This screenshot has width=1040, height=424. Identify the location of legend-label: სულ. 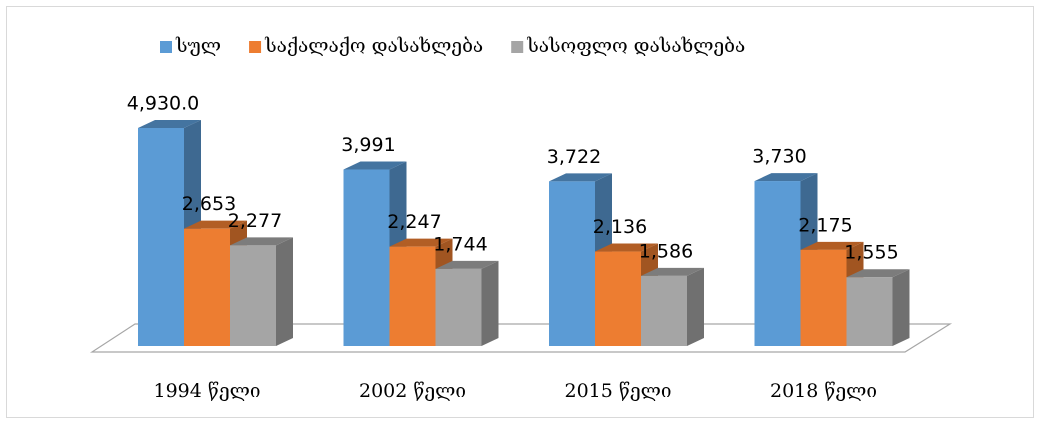
(198, 46).